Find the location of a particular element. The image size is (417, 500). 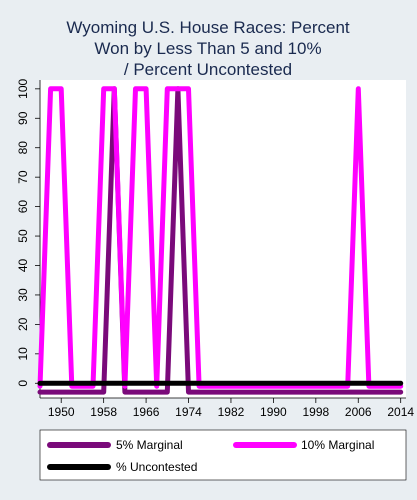

x-axis: 1950 1958 1966 1974 1982 1990 1998 2006 2014 is located at coordinates (227, 408).